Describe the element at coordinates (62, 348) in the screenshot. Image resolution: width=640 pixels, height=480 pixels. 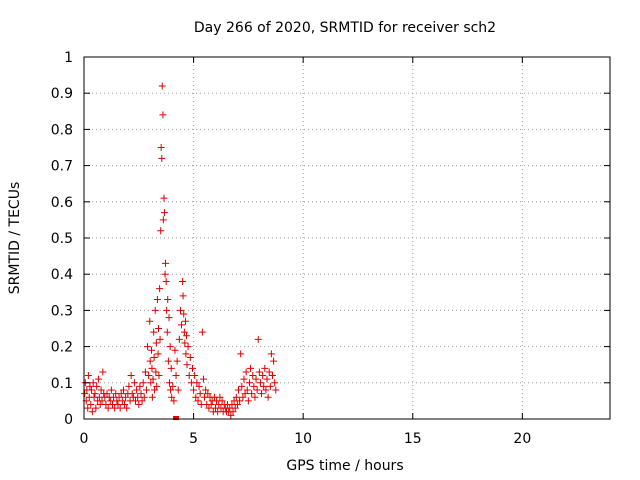
I see `y-tick-label: 0.2` at that location.